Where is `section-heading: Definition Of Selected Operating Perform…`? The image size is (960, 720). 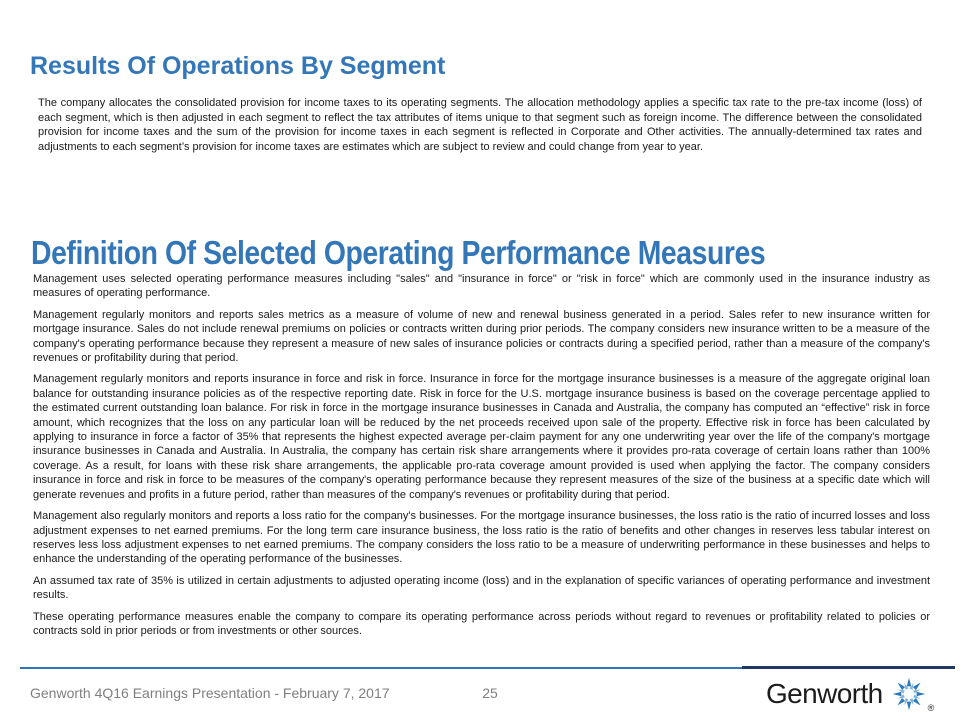 section-heading: Definition Of Selected Operating Perform… is located at coordinates (398, 252).